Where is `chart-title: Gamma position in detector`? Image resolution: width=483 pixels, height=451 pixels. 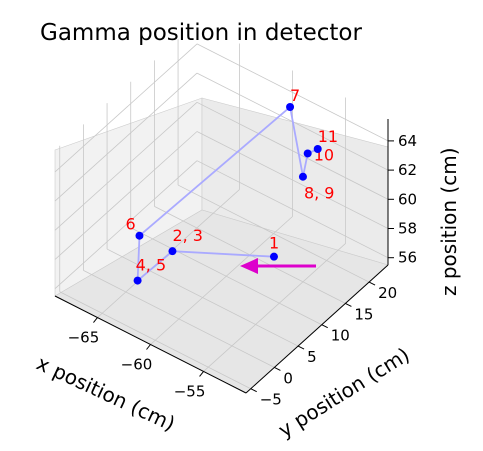
chart-title: Gamma position in detector is located at coordinates (201, 33).